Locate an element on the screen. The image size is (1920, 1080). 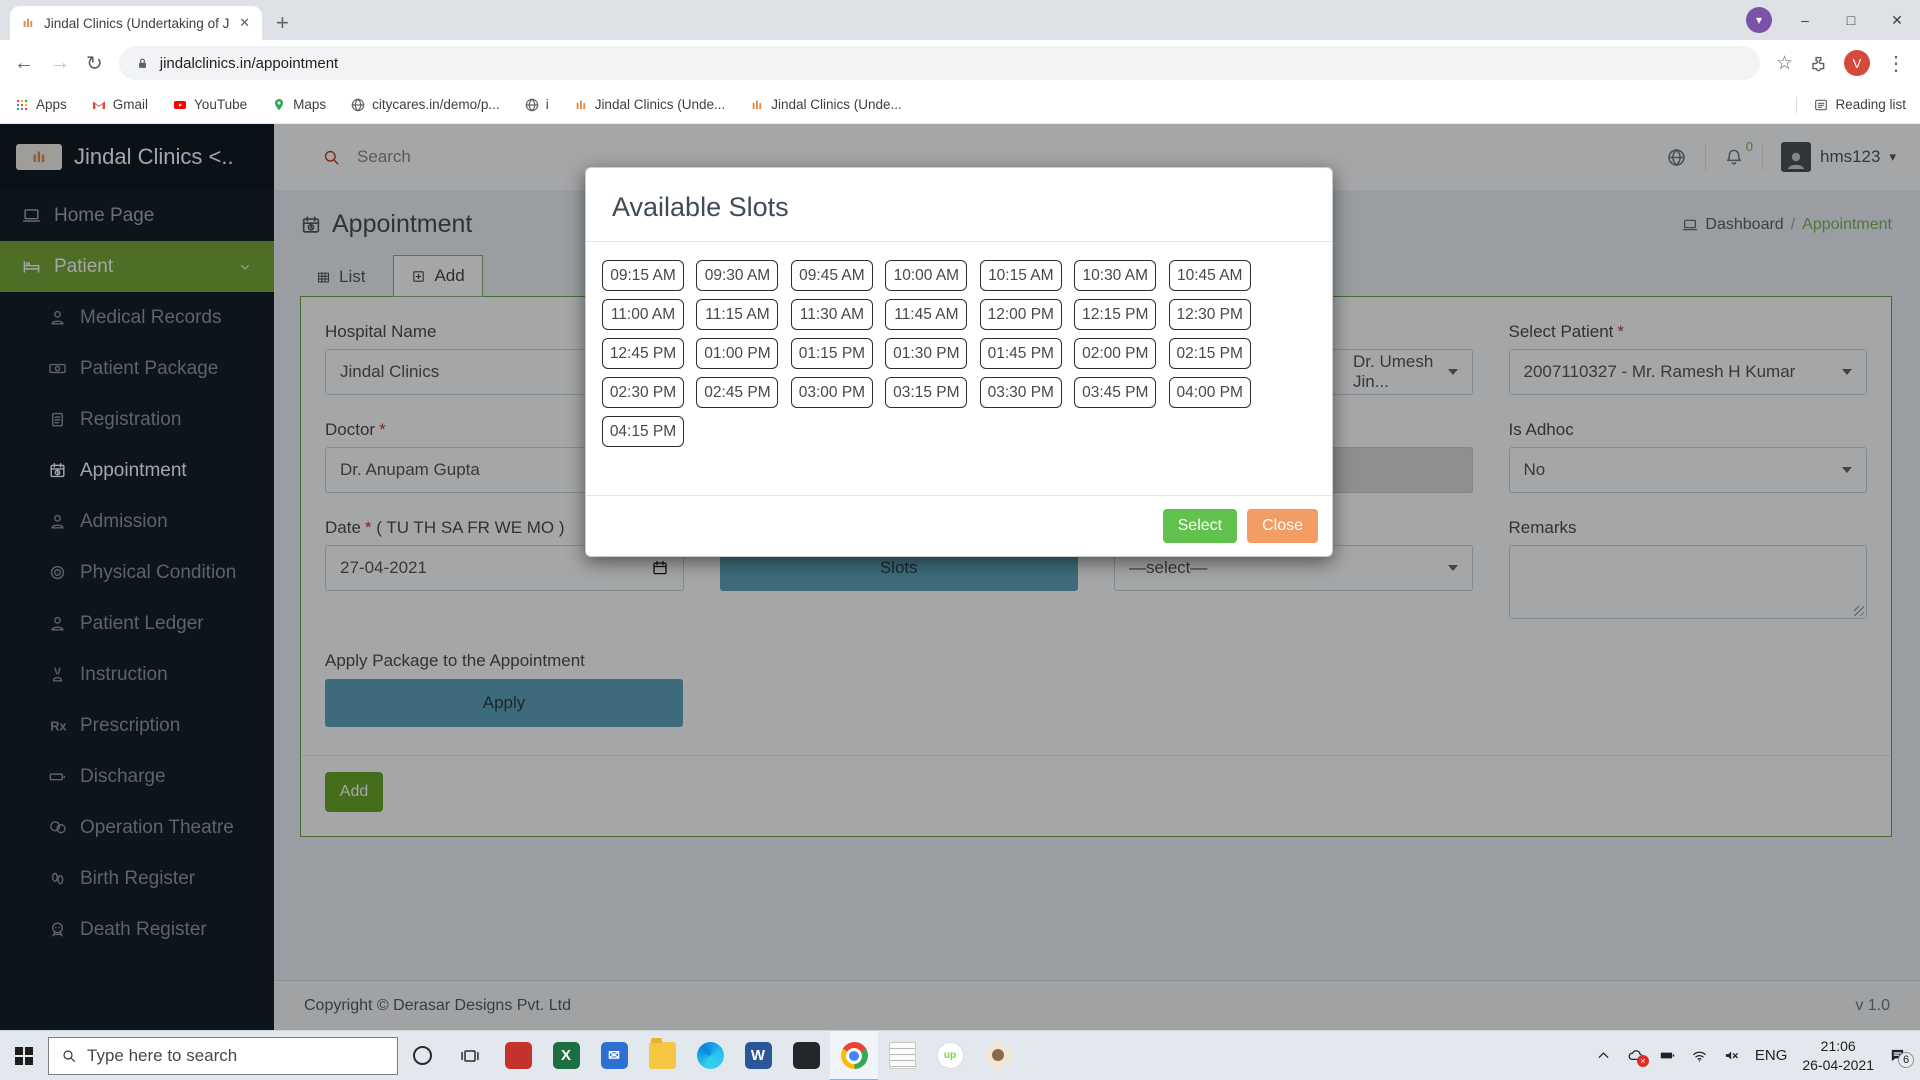
slot-button: 01:30 PM is located at coordinates (926, 353).